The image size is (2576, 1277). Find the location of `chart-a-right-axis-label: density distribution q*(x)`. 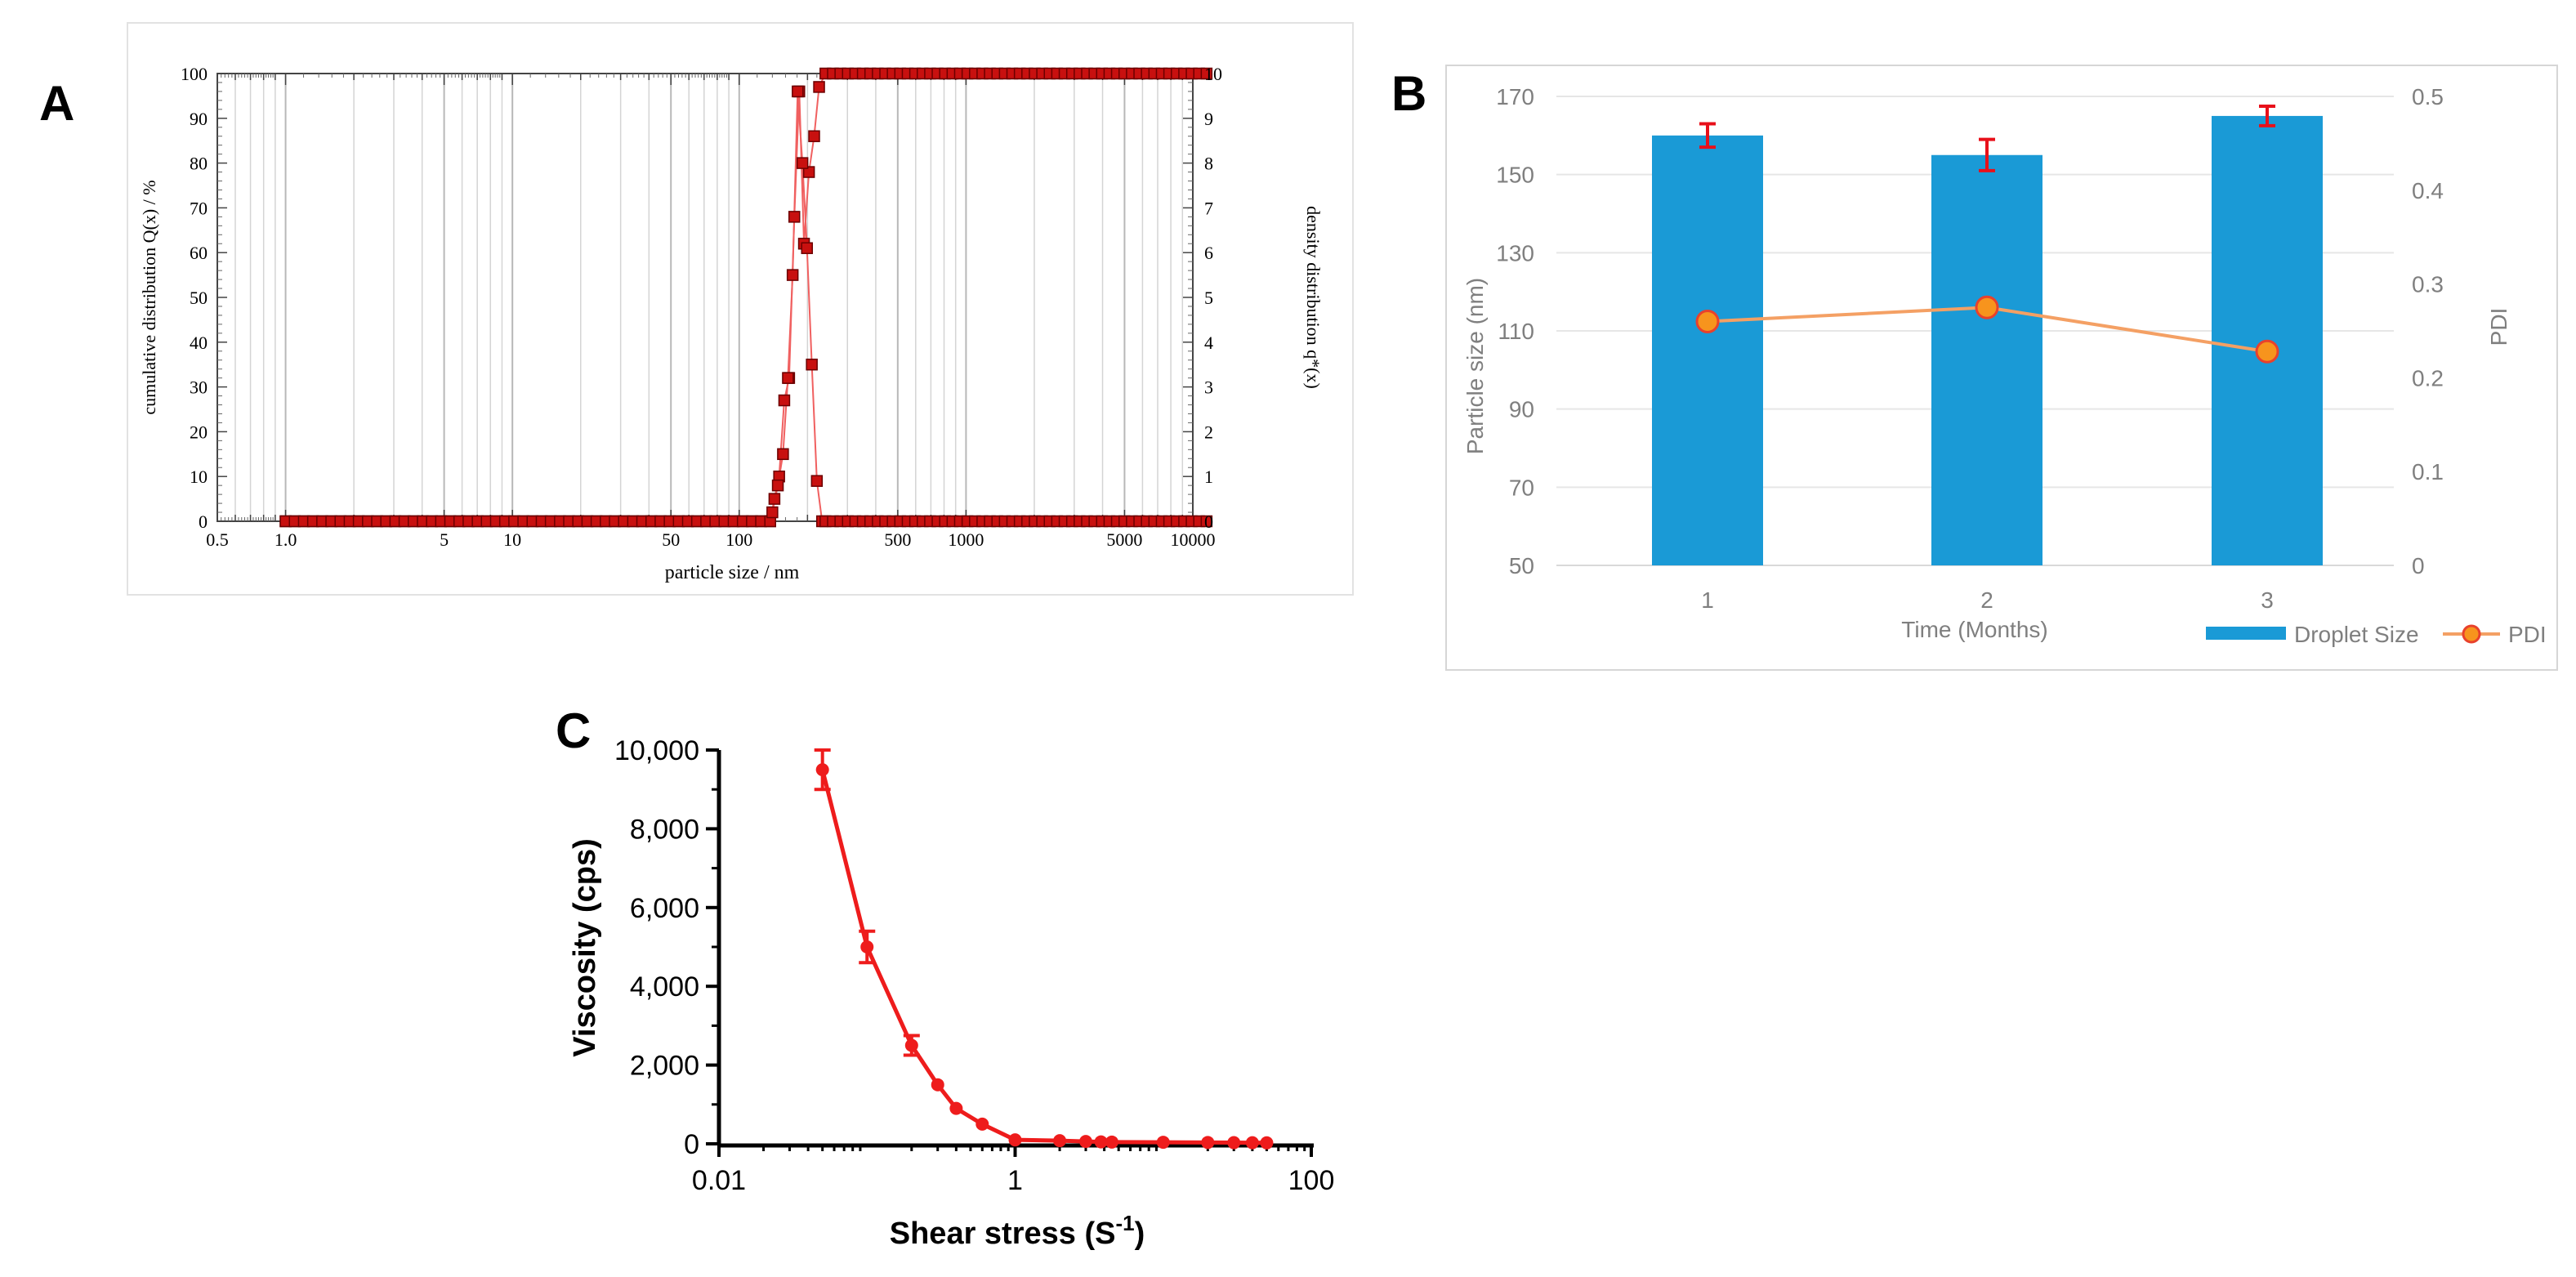

chart-a-right-axis-label: density distribution q*(x) is located at coordinates (1314, 297).